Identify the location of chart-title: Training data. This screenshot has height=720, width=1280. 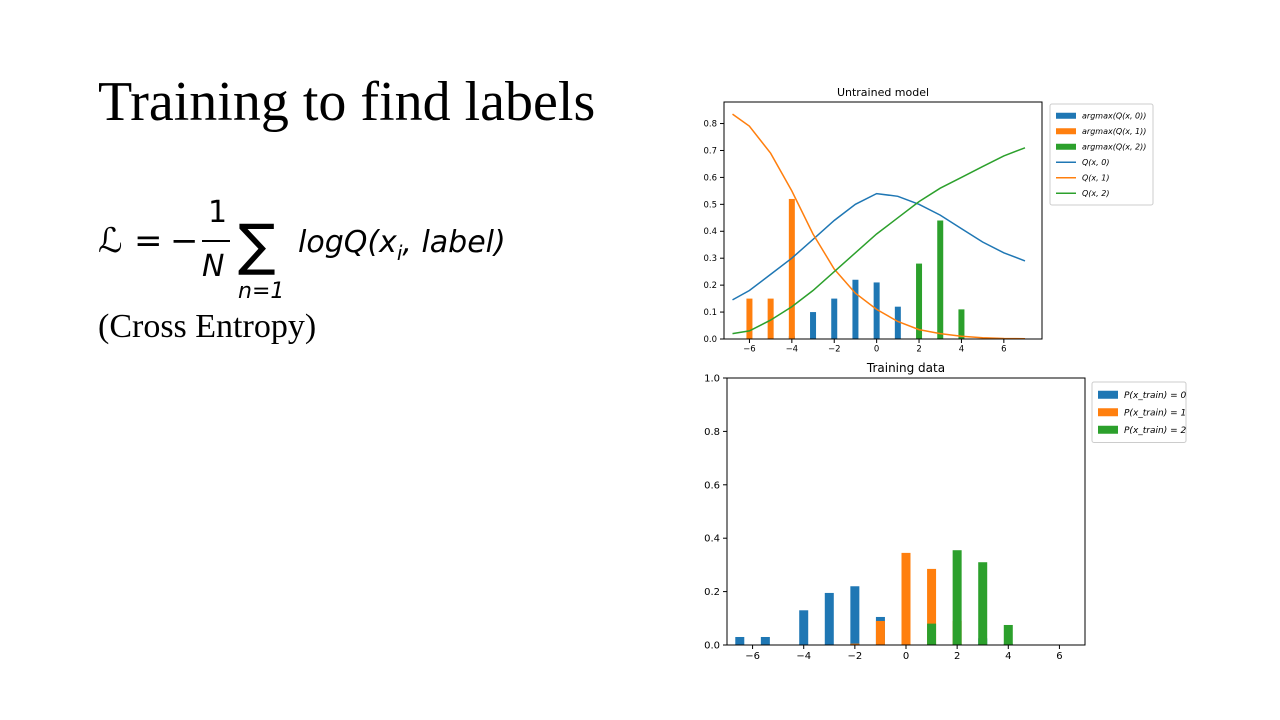
(905, 368).